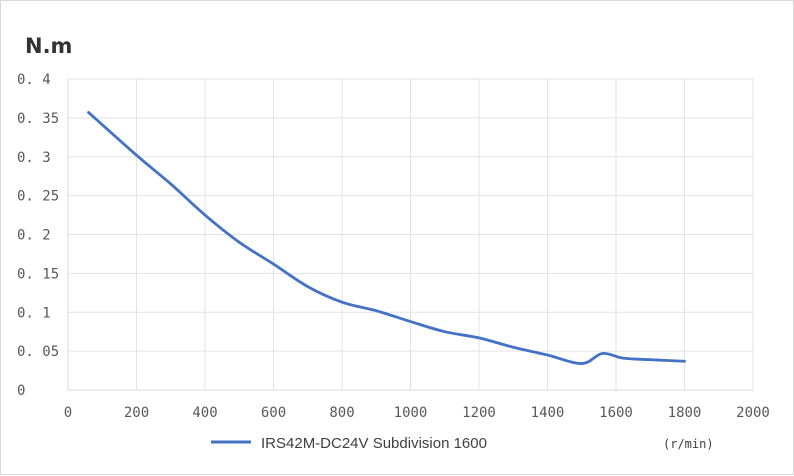  What do you see at coordinates (548, 413) in the screenshot?
I see `x-tick-label: 1400` at bounding box center [548, 413].